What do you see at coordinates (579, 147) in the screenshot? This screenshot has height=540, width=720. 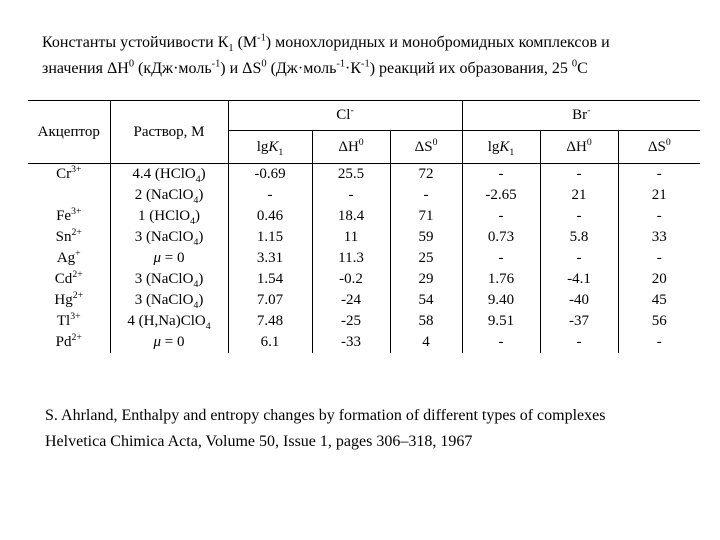 I see `col-header-dh-br: ΔH0` at bounding box center [579, 147].